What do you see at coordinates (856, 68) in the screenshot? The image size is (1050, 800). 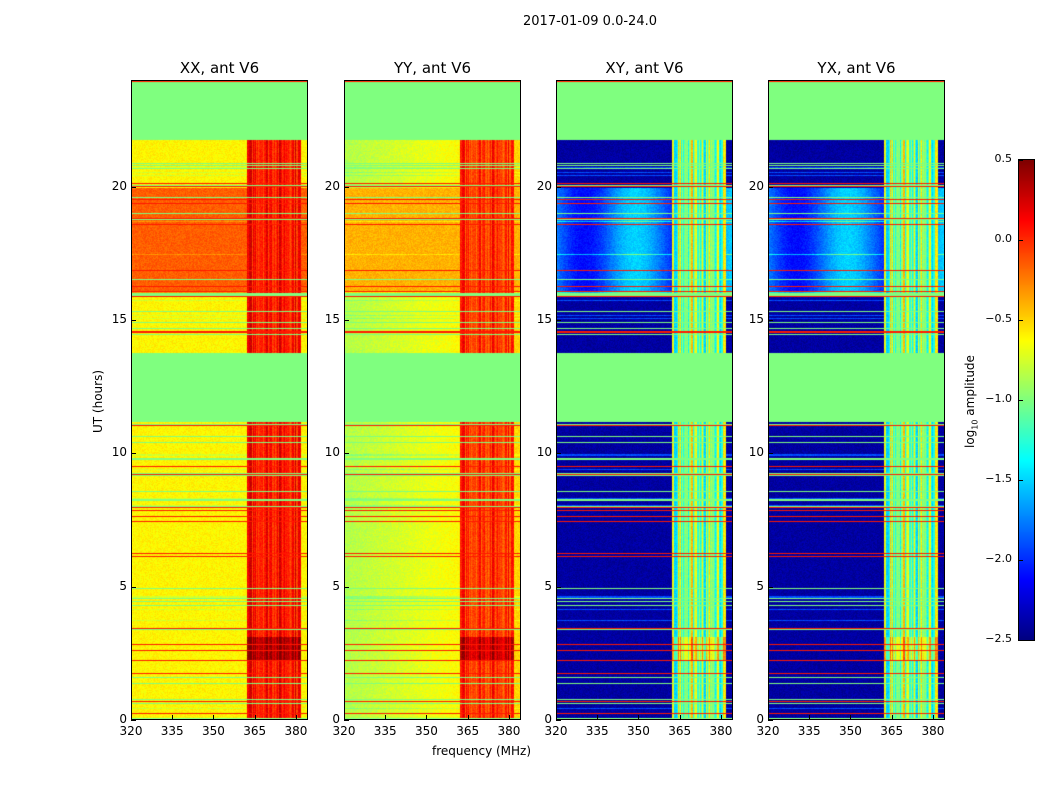 I see `panel-title: YX, ant V6` at bounding box center [856, 68].